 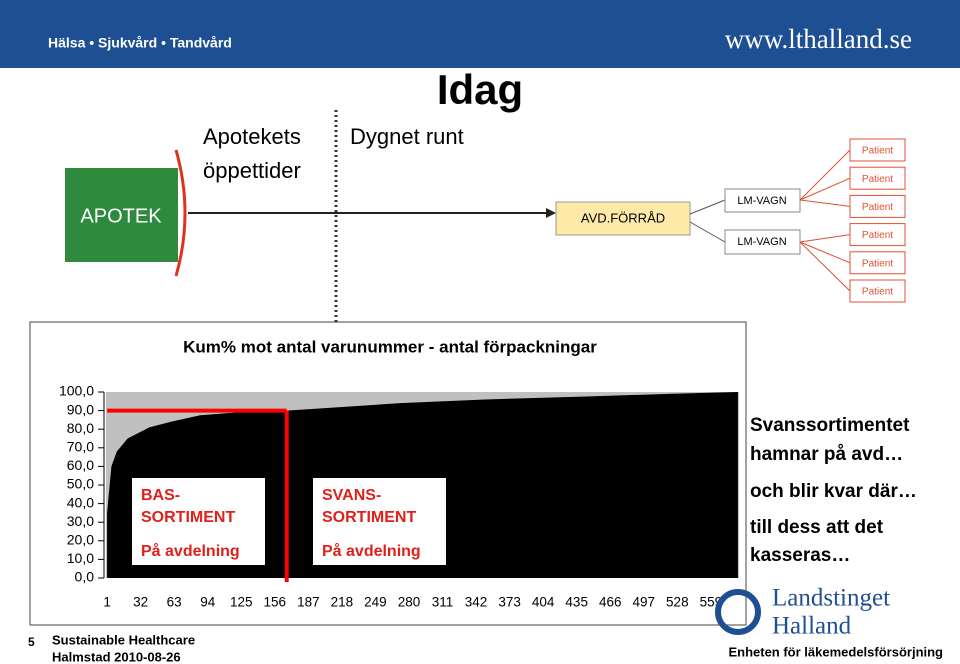 I want to click on annotation-text: SVANS-, so click(x=351, y=495).